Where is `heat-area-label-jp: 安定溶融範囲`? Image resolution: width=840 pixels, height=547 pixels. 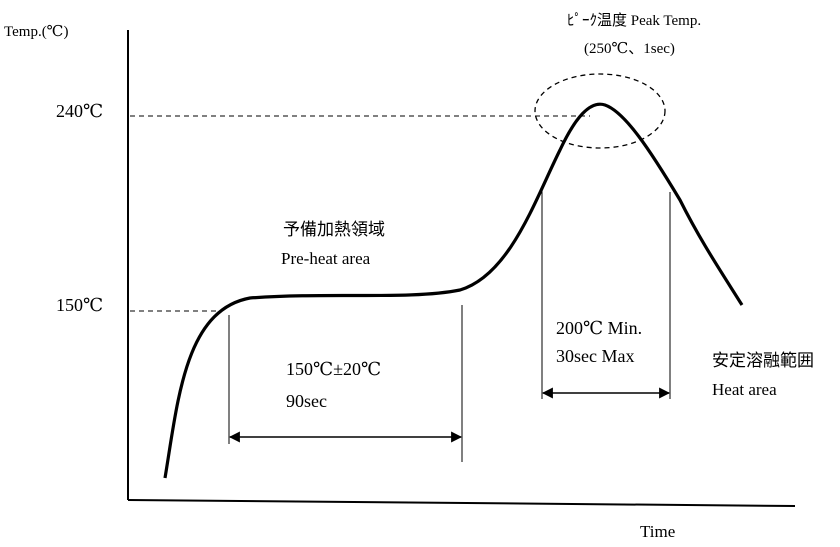
heat-area-label-jp: 安定溶融範囲 is located at coordinates (763, 360).